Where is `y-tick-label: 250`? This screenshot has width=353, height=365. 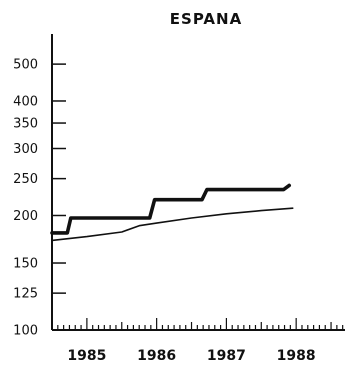 y-tick-label: 250 is located at coordinates (25, 179).